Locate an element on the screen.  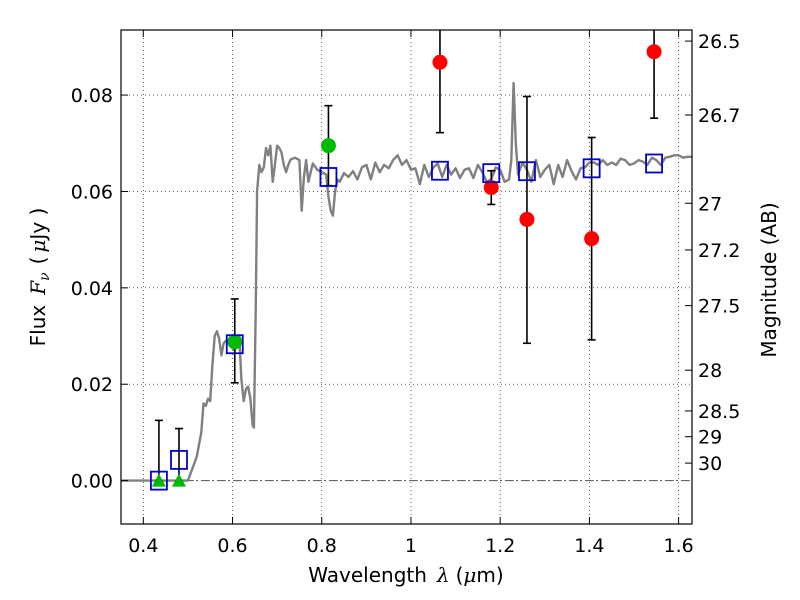
x-tick-label: 1.6 is located at coordinates (679, 546).